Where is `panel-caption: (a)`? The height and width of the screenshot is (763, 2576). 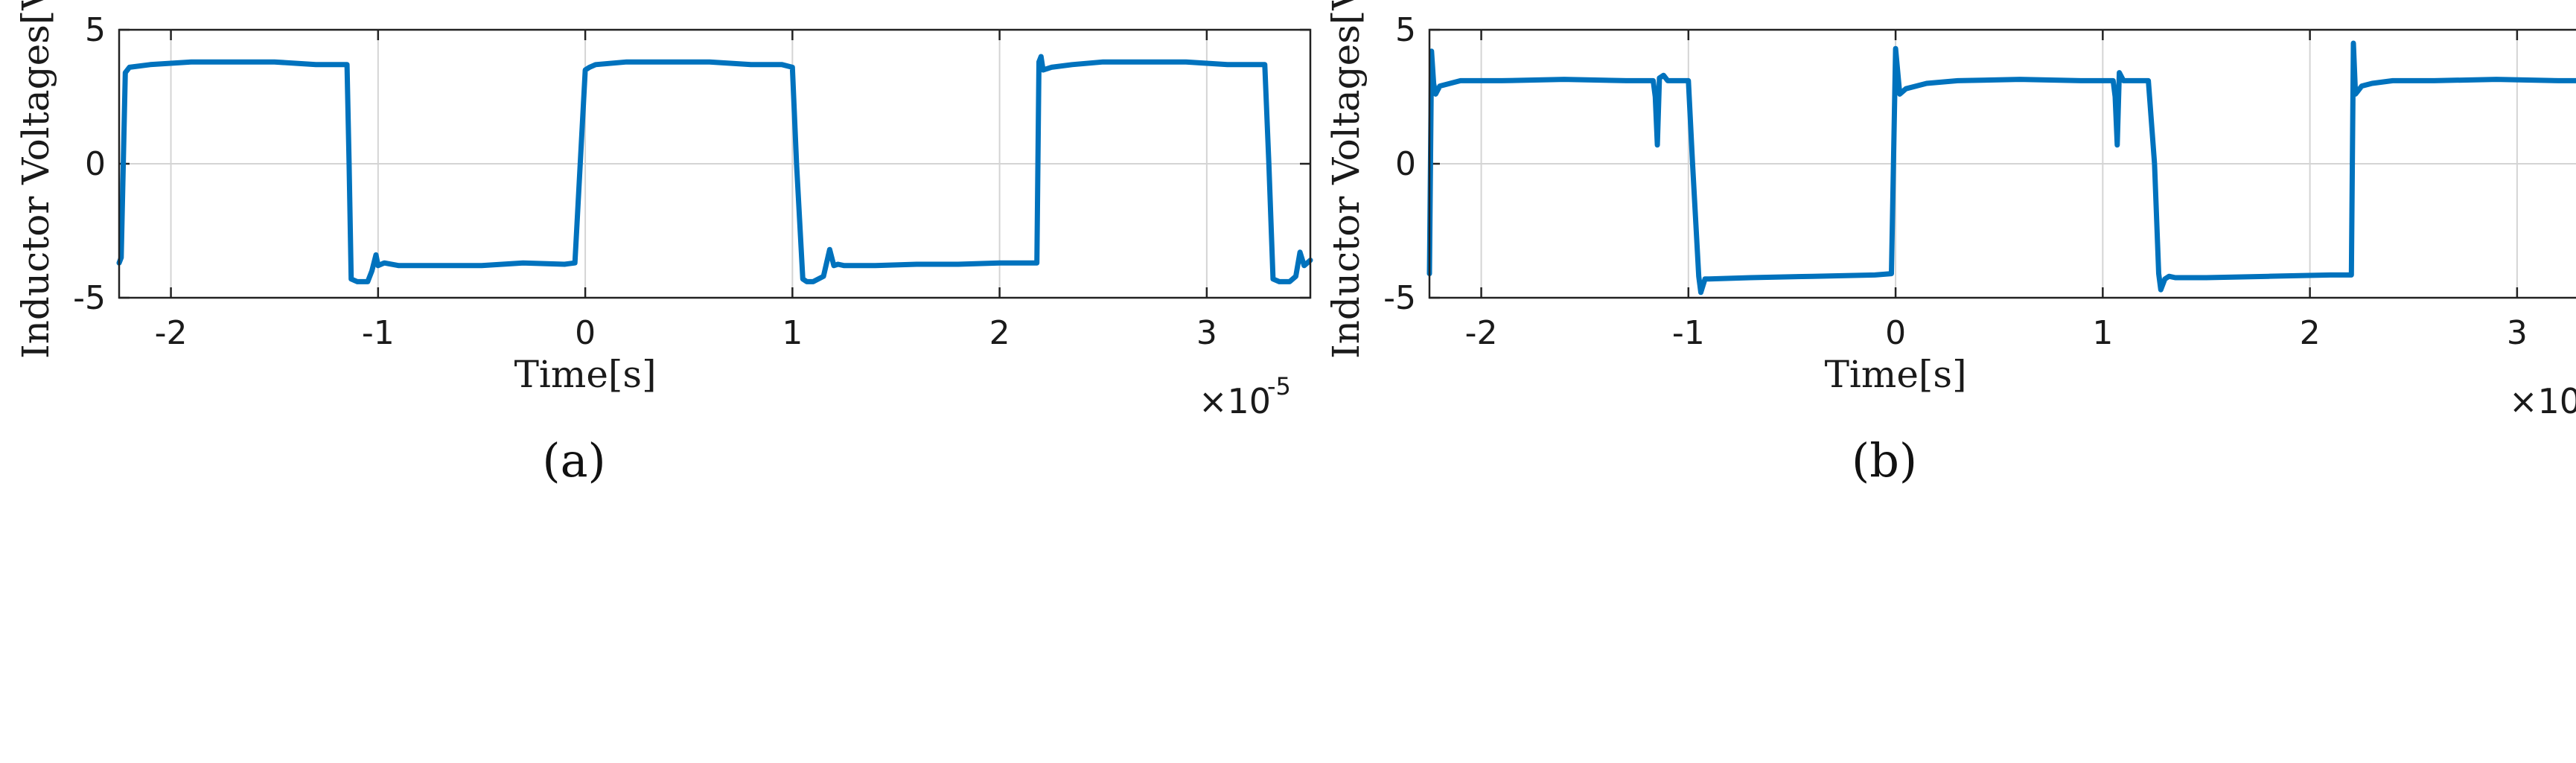 panel-caption: (a) is located at coordinates (573, 460).